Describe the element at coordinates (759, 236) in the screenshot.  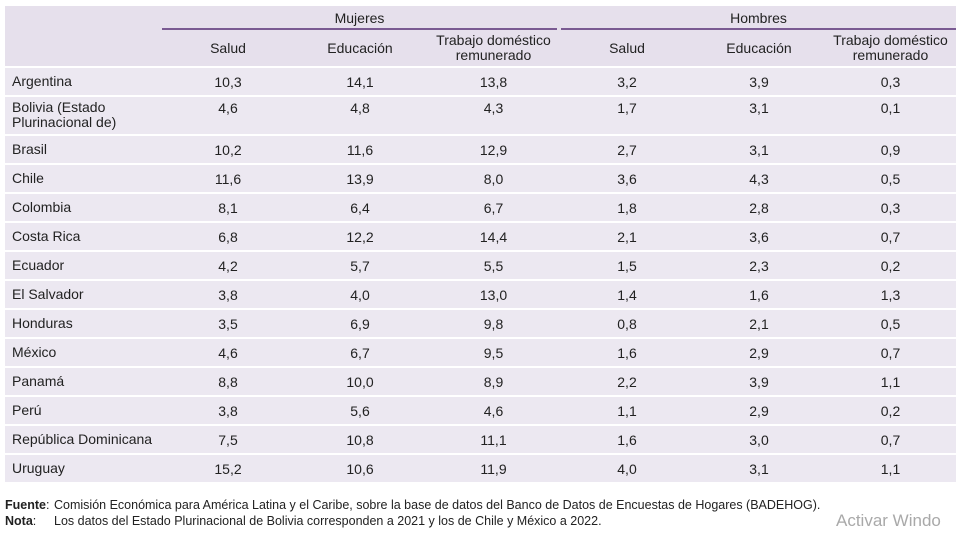
I see `row-value: 3,6` at that location.